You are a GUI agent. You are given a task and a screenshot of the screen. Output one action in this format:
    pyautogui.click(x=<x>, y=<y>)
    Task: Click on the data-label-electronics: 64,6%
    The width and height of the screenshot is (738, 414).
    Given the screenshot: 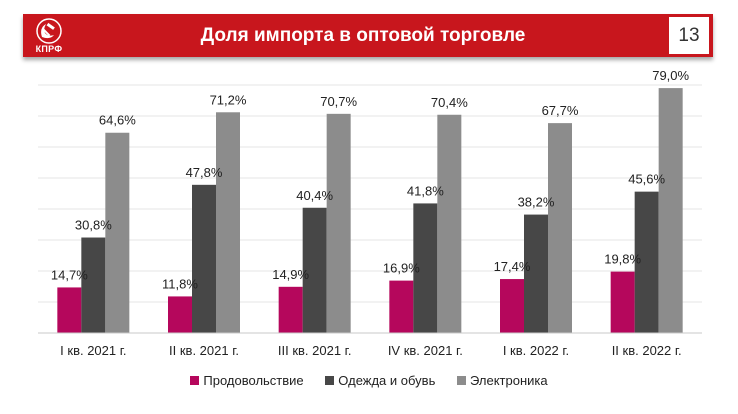 What is the action you would take?
    pyautogui.click(x=117, y=120)
    